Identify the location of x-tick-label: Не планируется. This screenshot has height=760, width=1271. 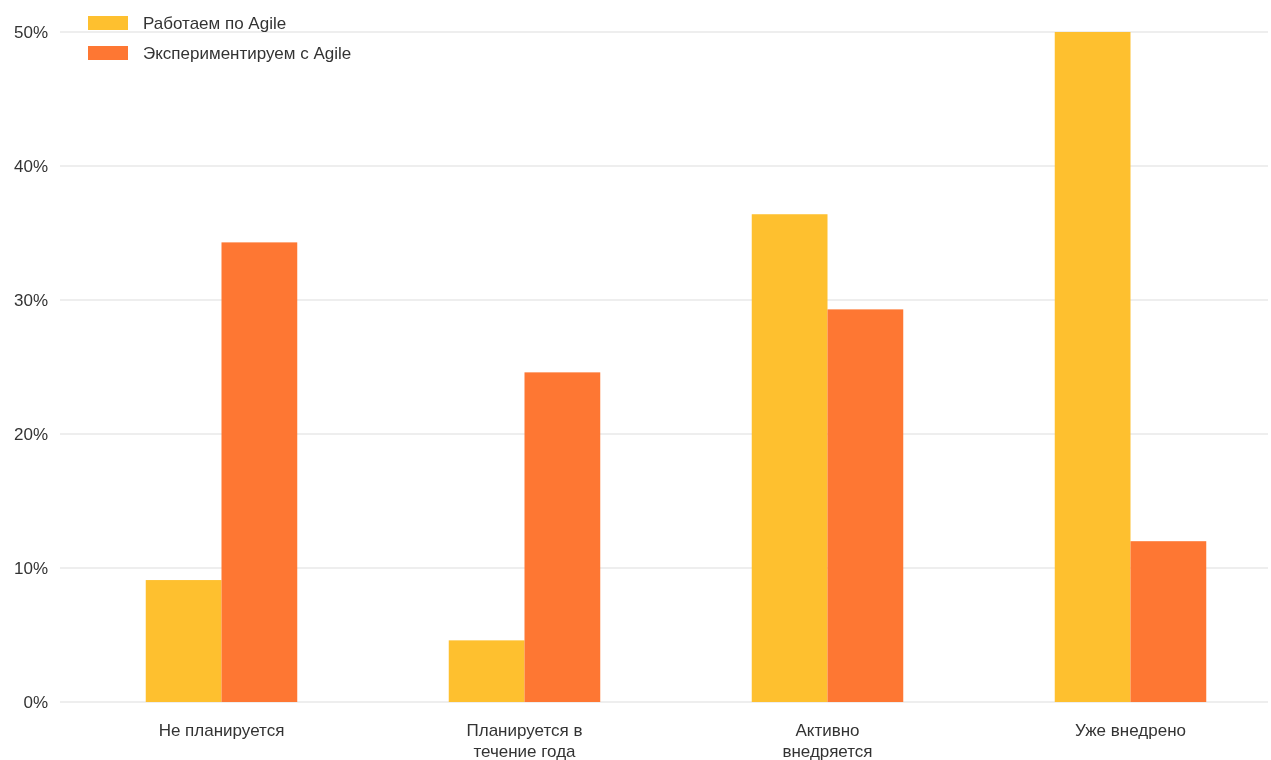
(221, 730).